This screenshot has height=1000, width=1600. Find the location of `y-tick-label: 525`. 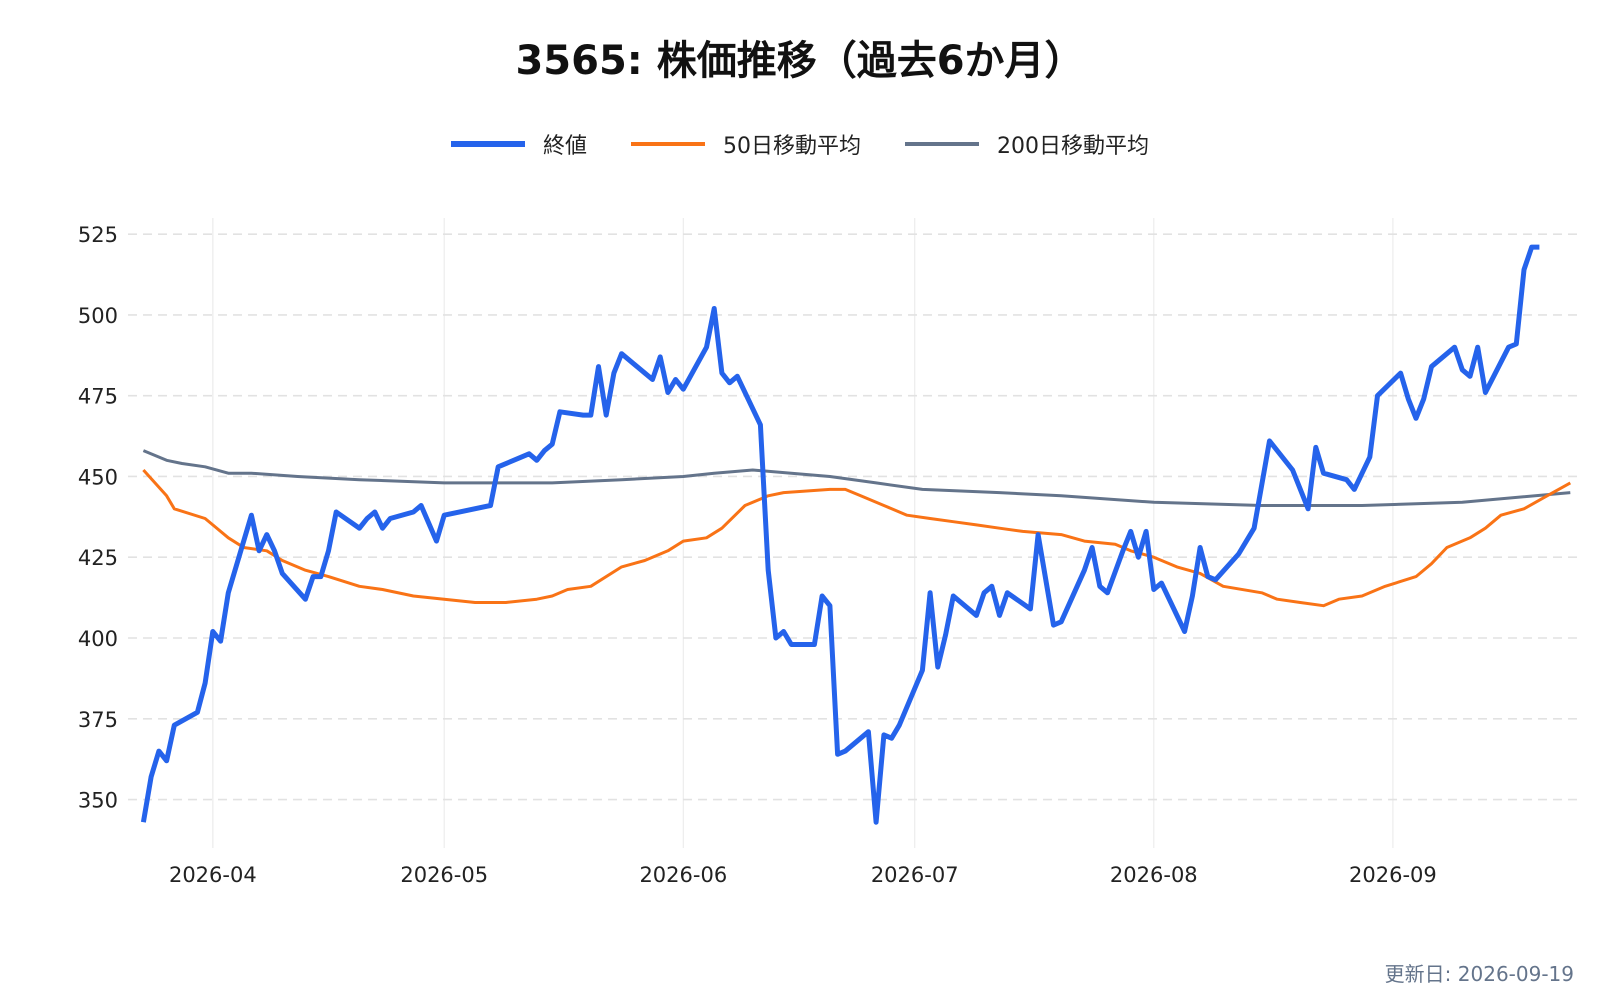

y-tick-label: 525 is located at coordinates (98, 235).